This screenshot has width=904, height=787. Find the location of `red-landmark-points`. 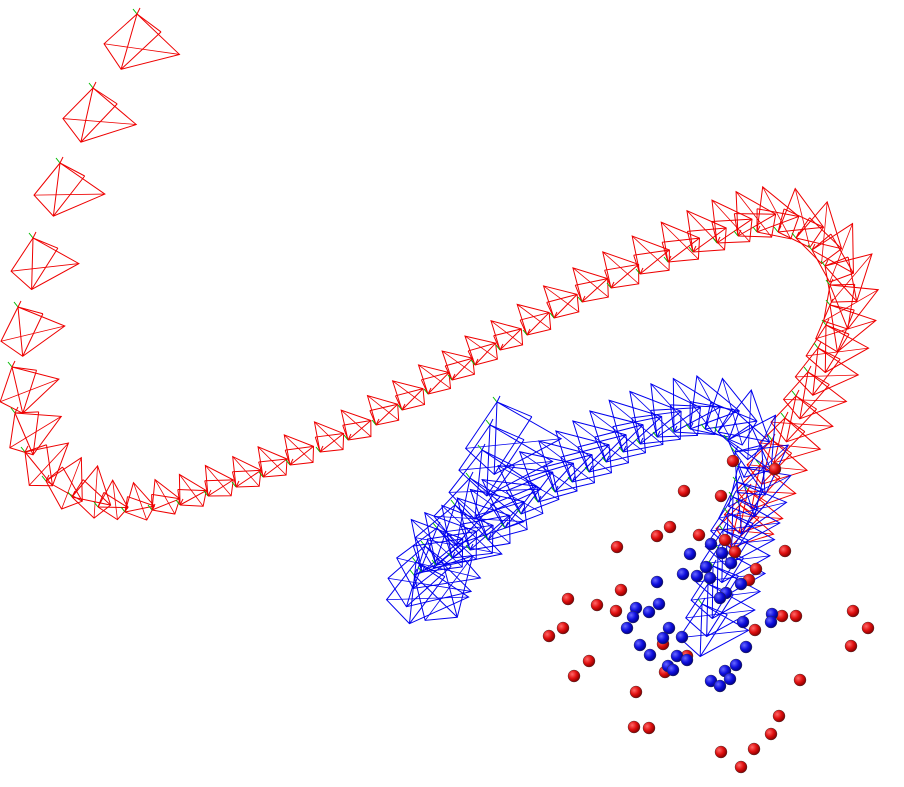

red-landmark-points is located at coordinates (708, 614).